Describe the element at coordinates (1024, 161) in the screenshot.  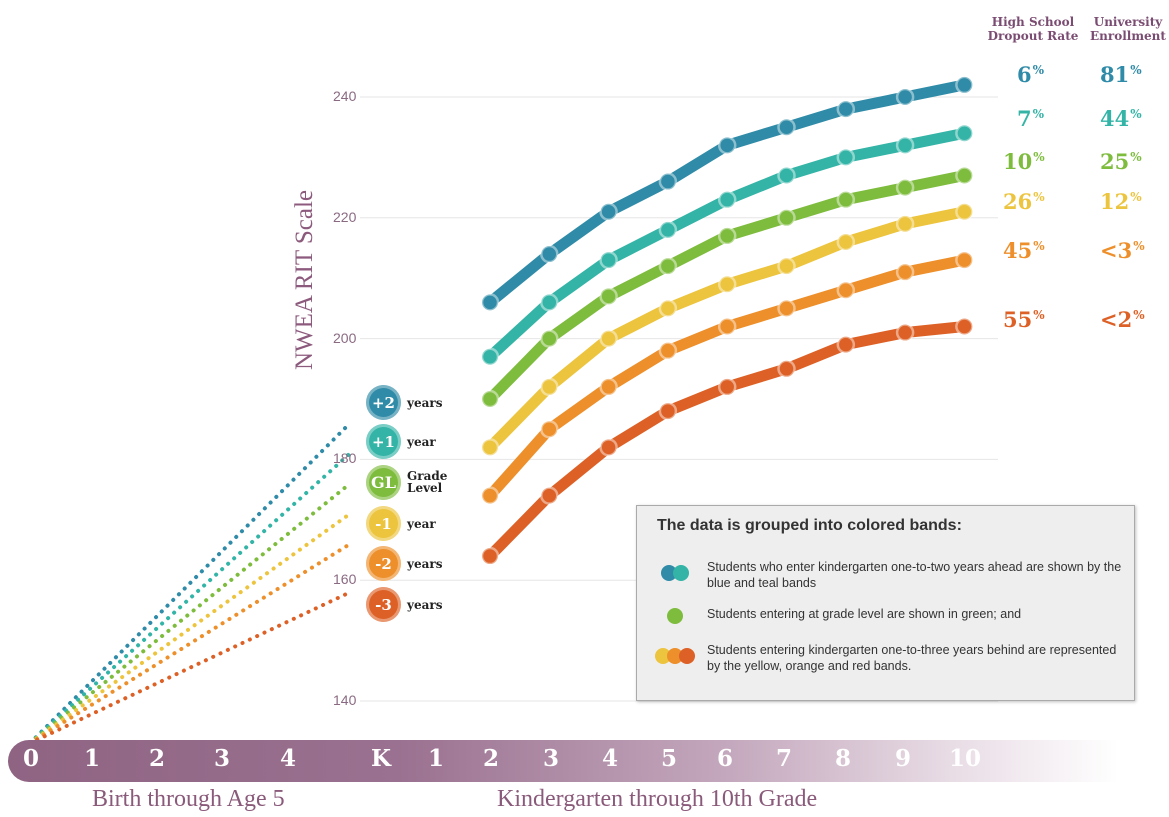
I see `dropout-rate-value: 10%` at that location.